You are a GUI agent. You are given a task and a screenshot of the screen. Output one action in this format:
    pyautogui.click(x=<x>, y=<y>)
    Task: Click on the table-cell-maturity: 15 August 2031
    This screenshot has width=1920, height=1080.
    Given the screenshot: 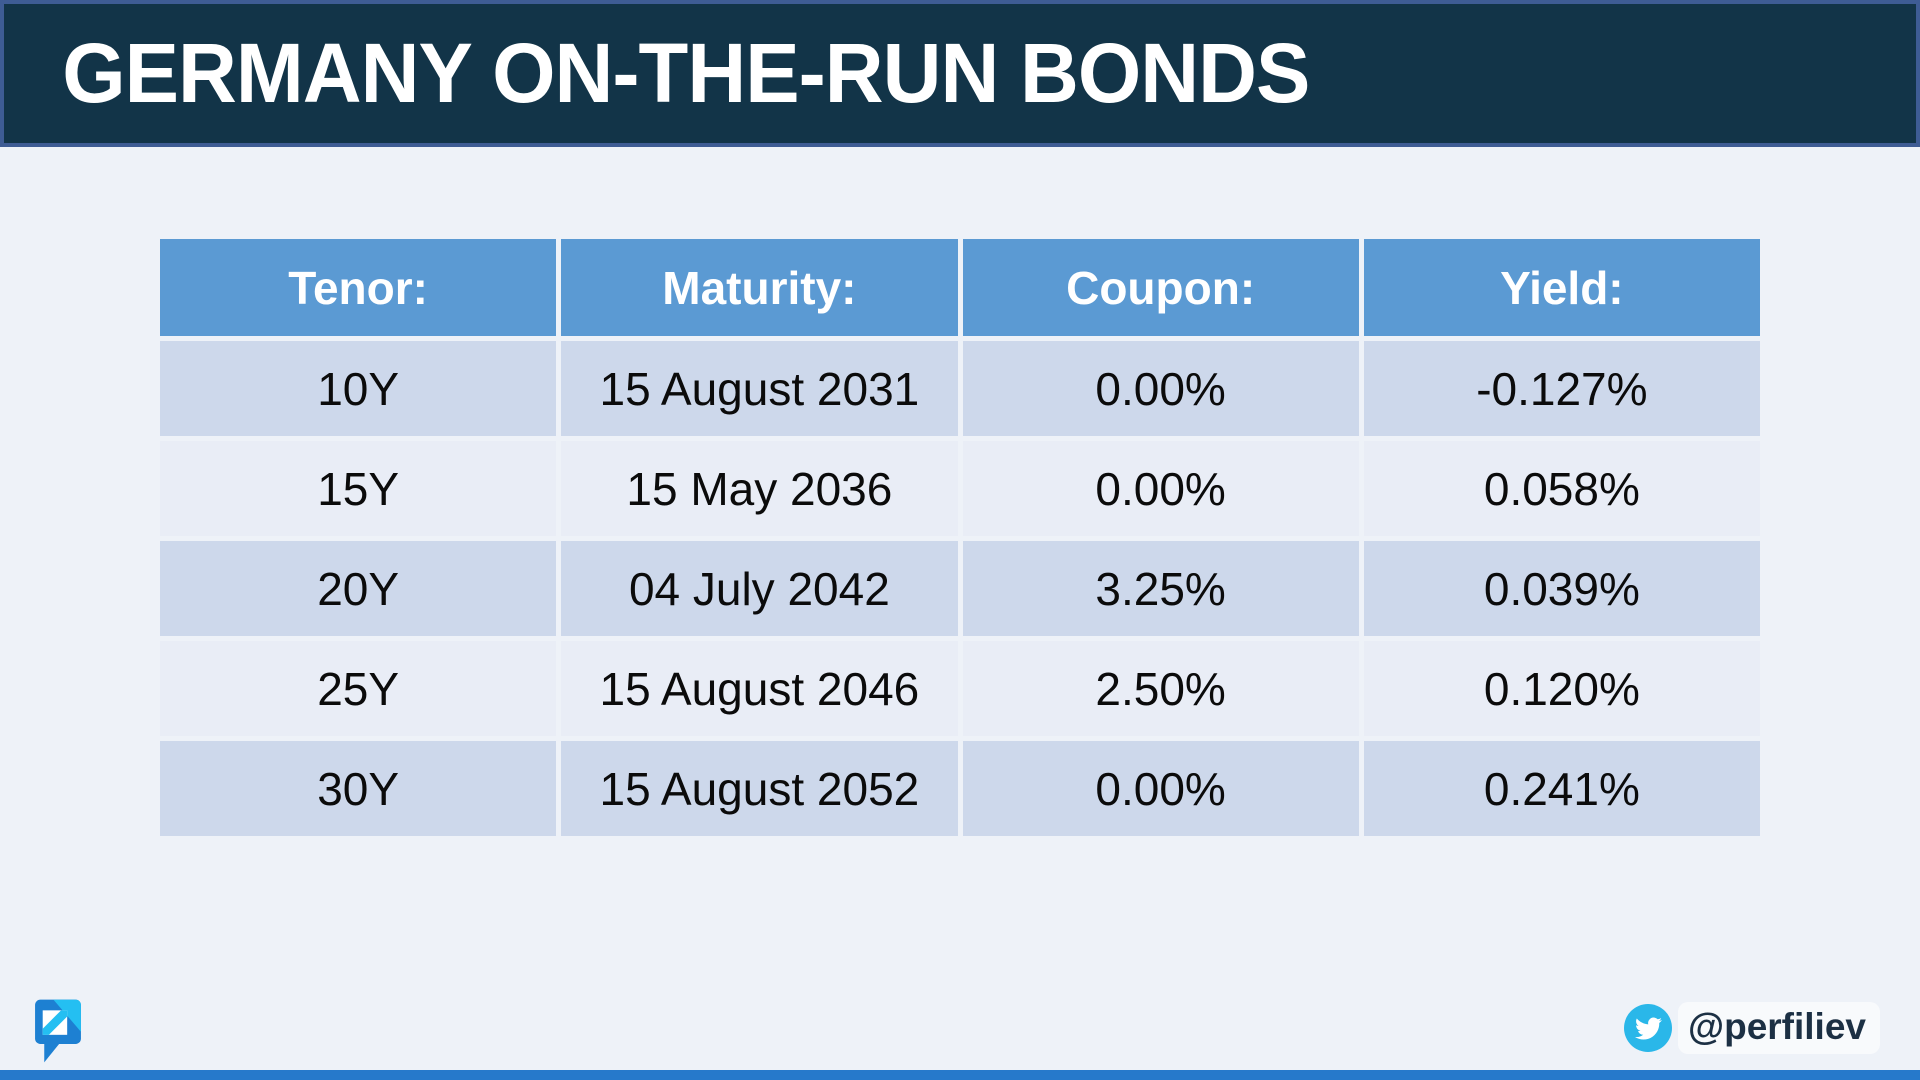 What is the action you would take?
    pyautogui.click(x=759, y=388)
    